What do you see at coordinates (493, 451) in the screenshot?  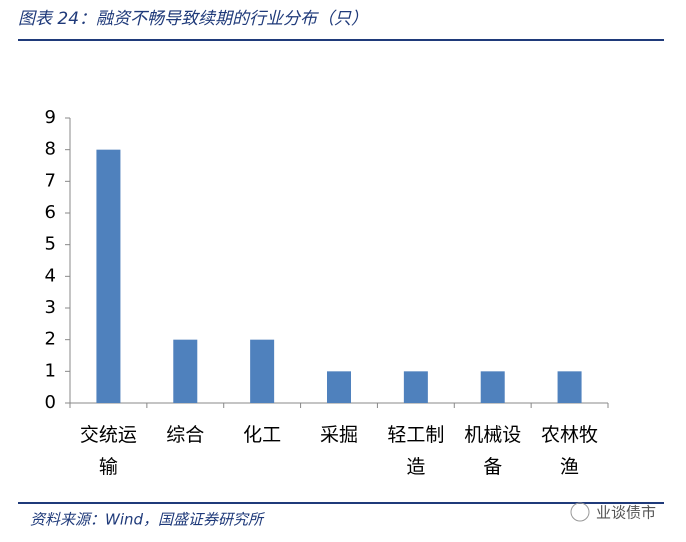 I see `x-tick-label: 机械设备` at bounding box center [493, 451].